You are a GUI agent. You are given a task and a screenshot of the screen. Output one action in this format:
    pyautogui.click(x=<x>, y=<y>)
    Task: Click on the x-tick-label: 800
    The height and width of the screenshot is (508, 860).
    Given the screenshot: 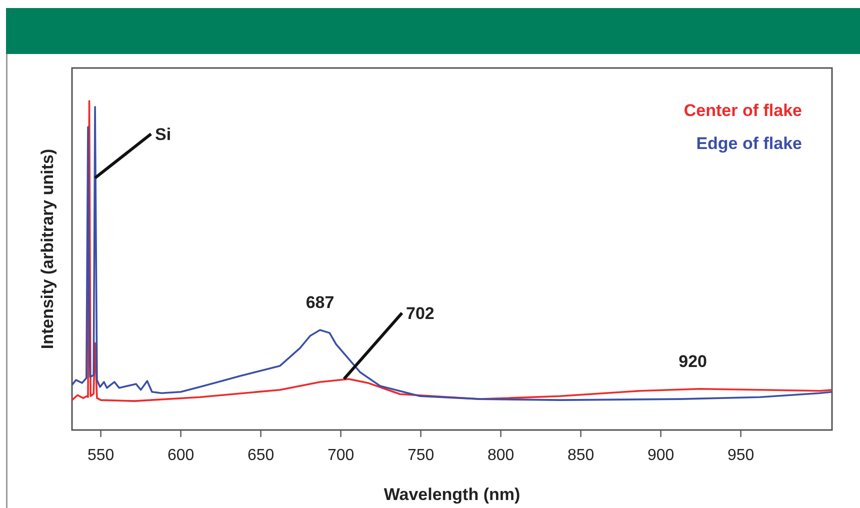 What is the action you would take?
    pyautogui.click(x=500, y=455)
    